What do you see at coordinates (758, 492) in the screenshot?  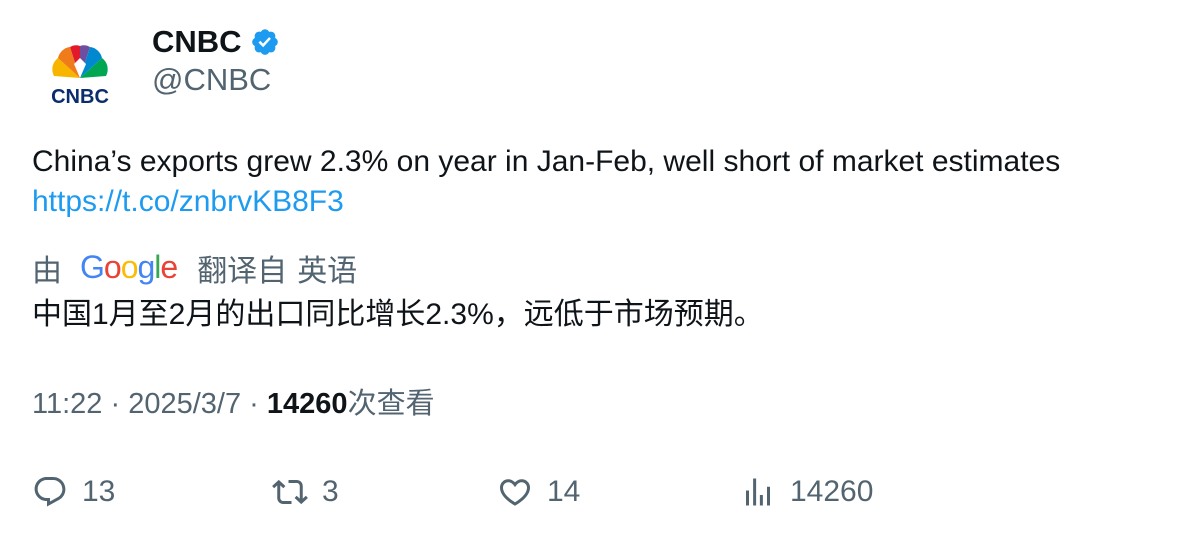 I see `analytics-icon` at bounding box center [758, 492].